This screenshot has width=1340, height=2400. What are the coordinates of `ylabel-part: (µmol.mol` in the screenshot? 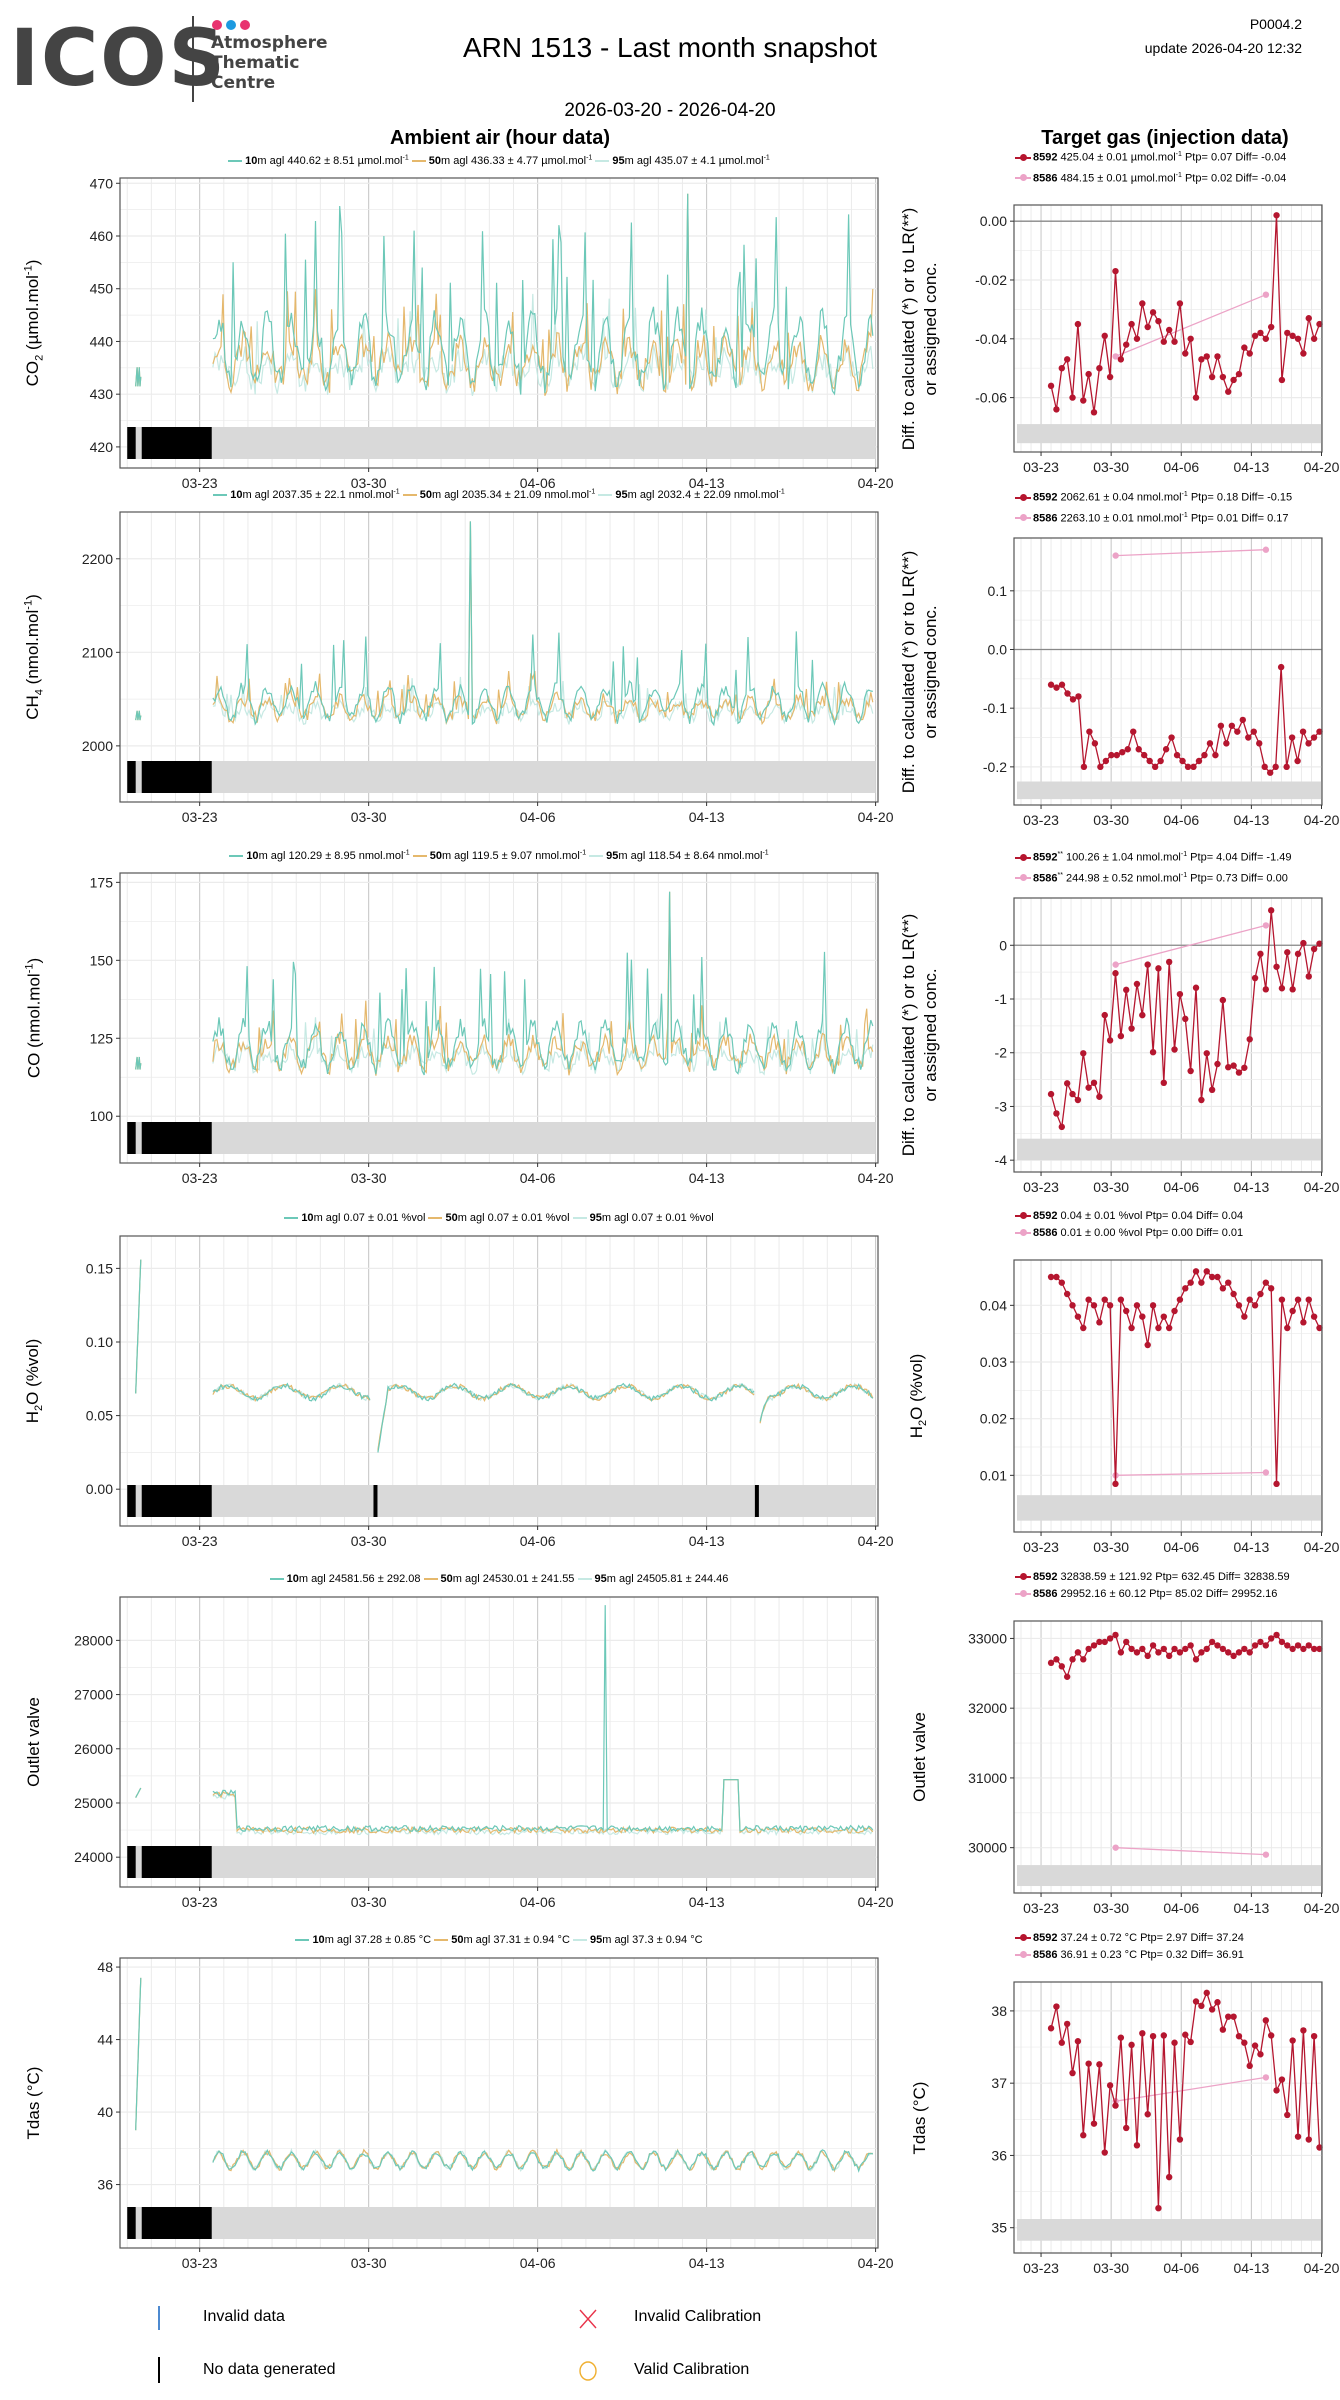 It's located at (33, 315).